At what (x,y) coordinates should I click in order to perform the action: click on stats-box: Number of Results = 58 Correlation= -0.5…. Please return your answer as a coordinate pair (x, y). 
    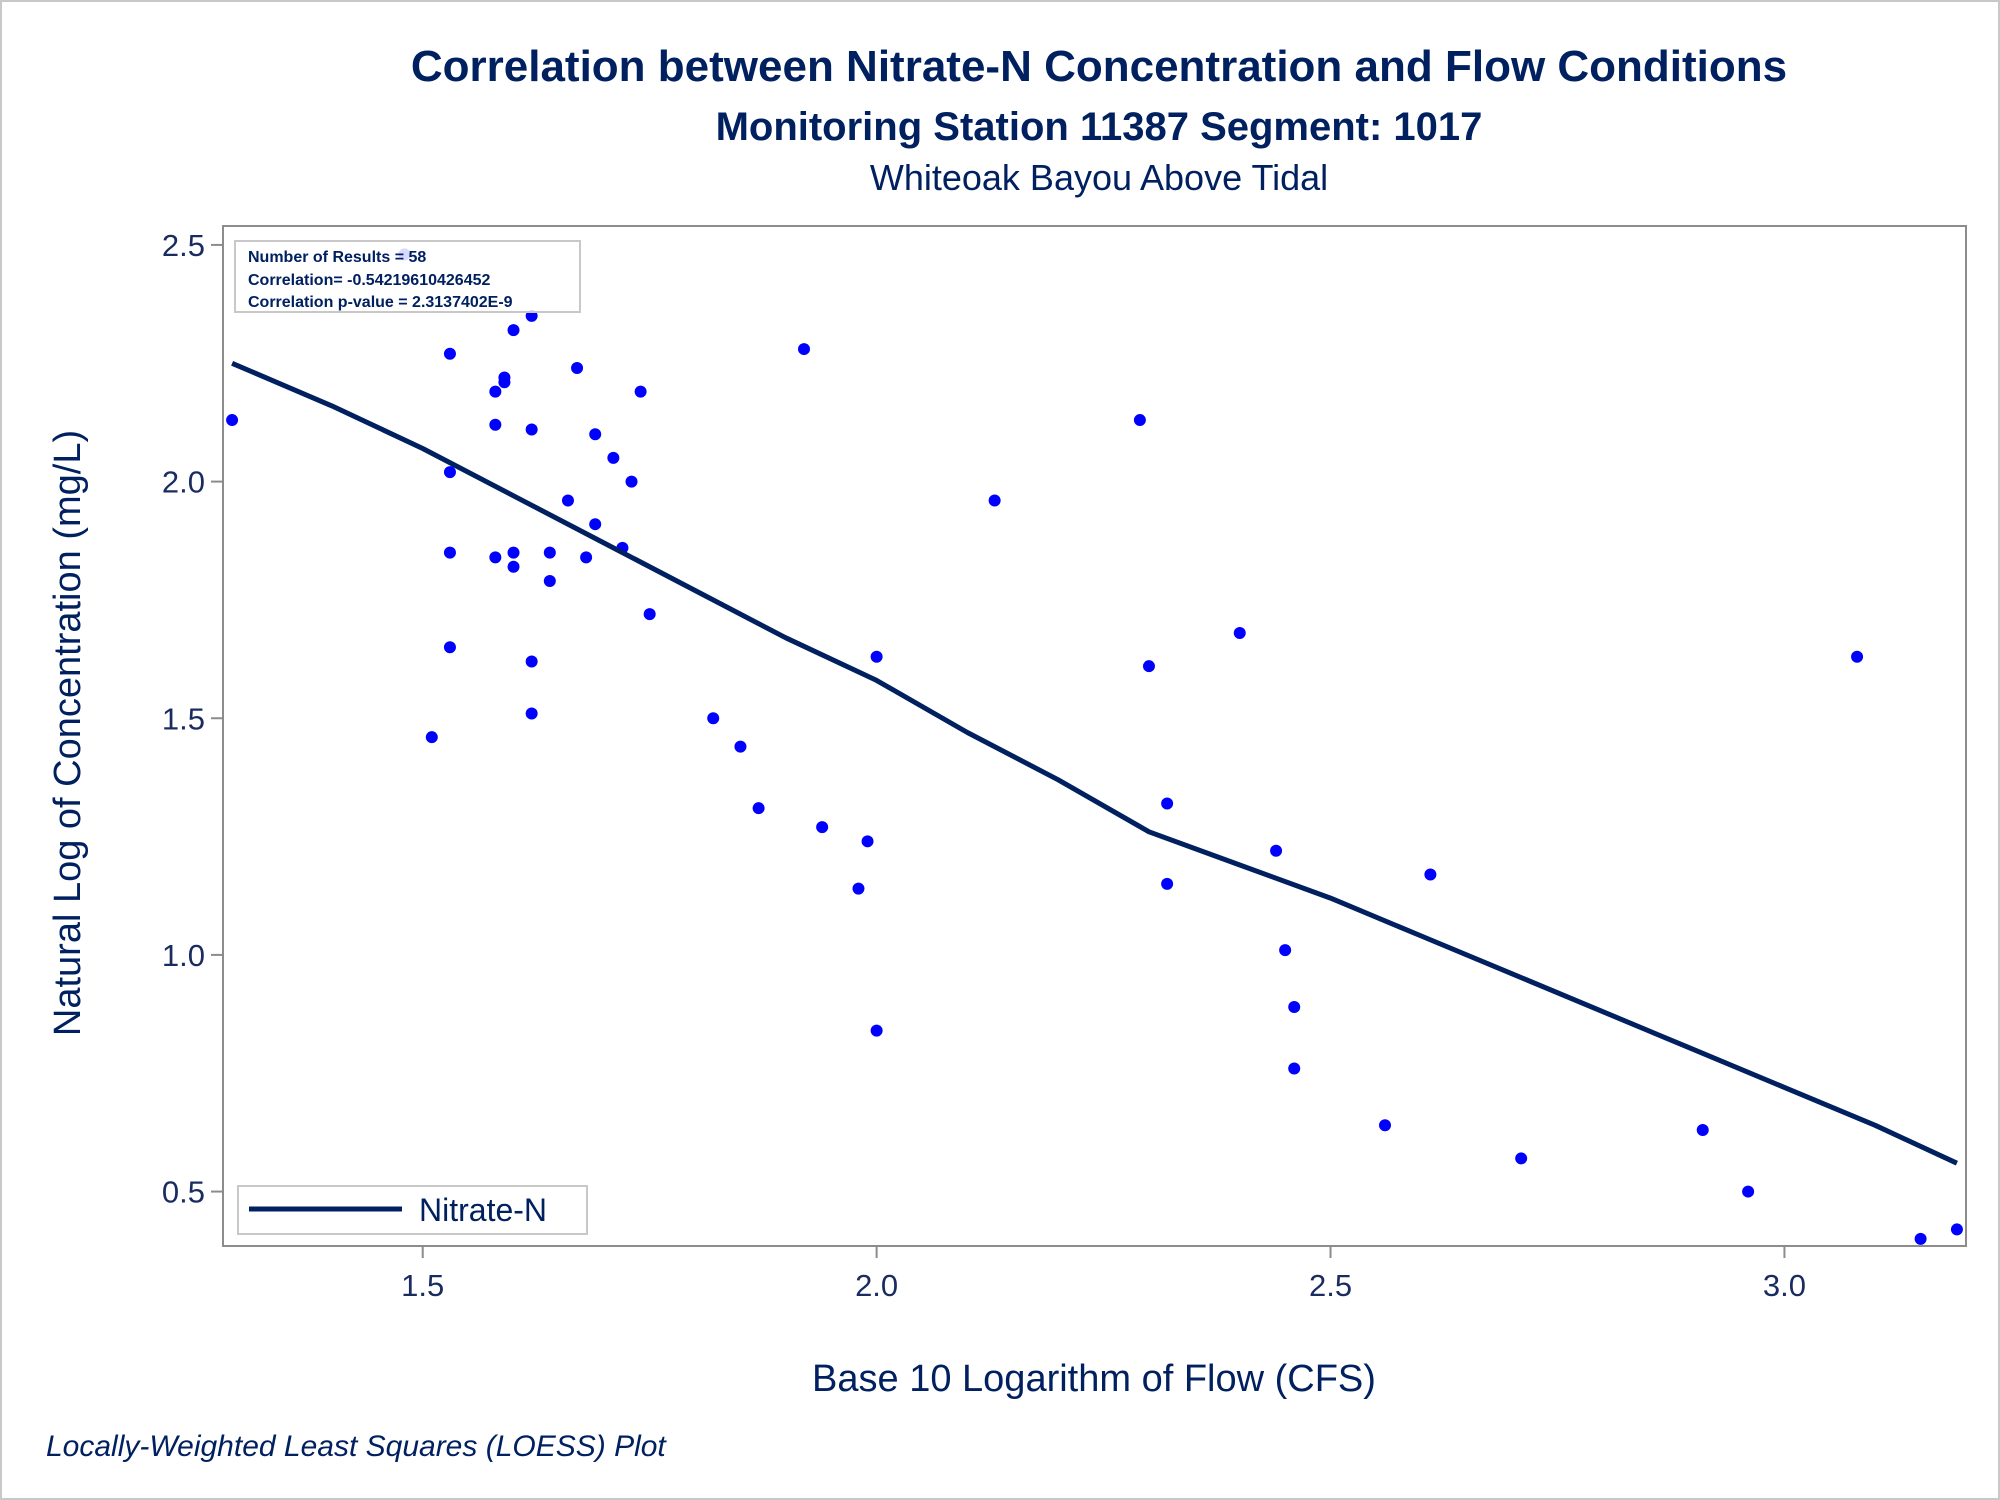
    Looking at the image, I should click on (407, 276).